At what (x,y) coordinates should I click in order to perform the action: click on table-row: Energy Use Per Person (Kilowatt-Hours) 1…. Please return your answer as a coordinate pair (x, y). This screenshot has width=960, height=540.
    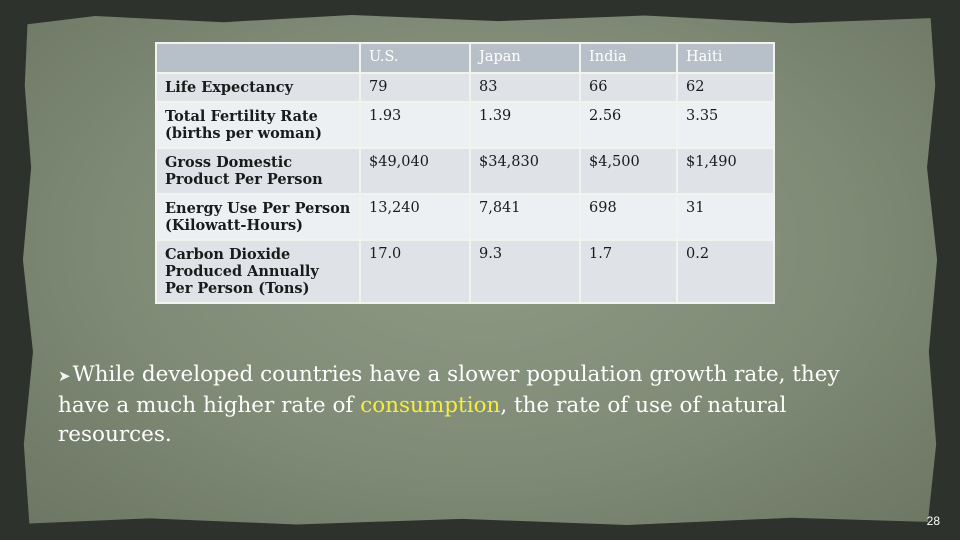
    Looking at the image, I should click on (465, 217).